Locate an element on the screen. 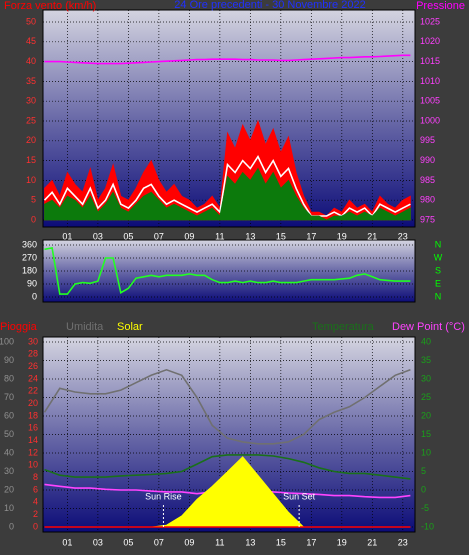 The image size is (469, 555). y2-tick-label: 15 is located at coordinates (426, 434).